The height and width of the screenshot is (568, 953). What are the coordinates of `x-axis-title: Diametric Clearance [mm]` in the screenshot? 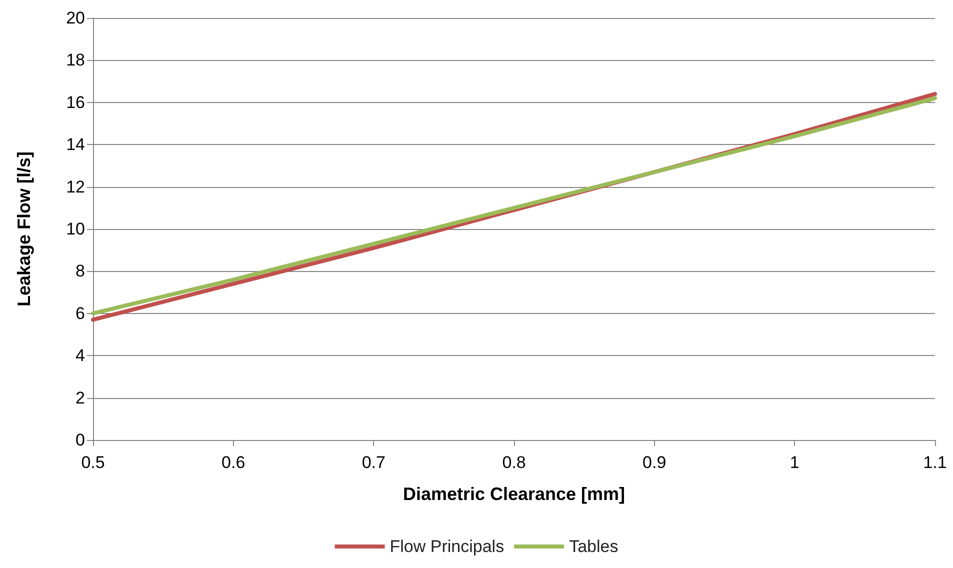 It's located at (514, 494).